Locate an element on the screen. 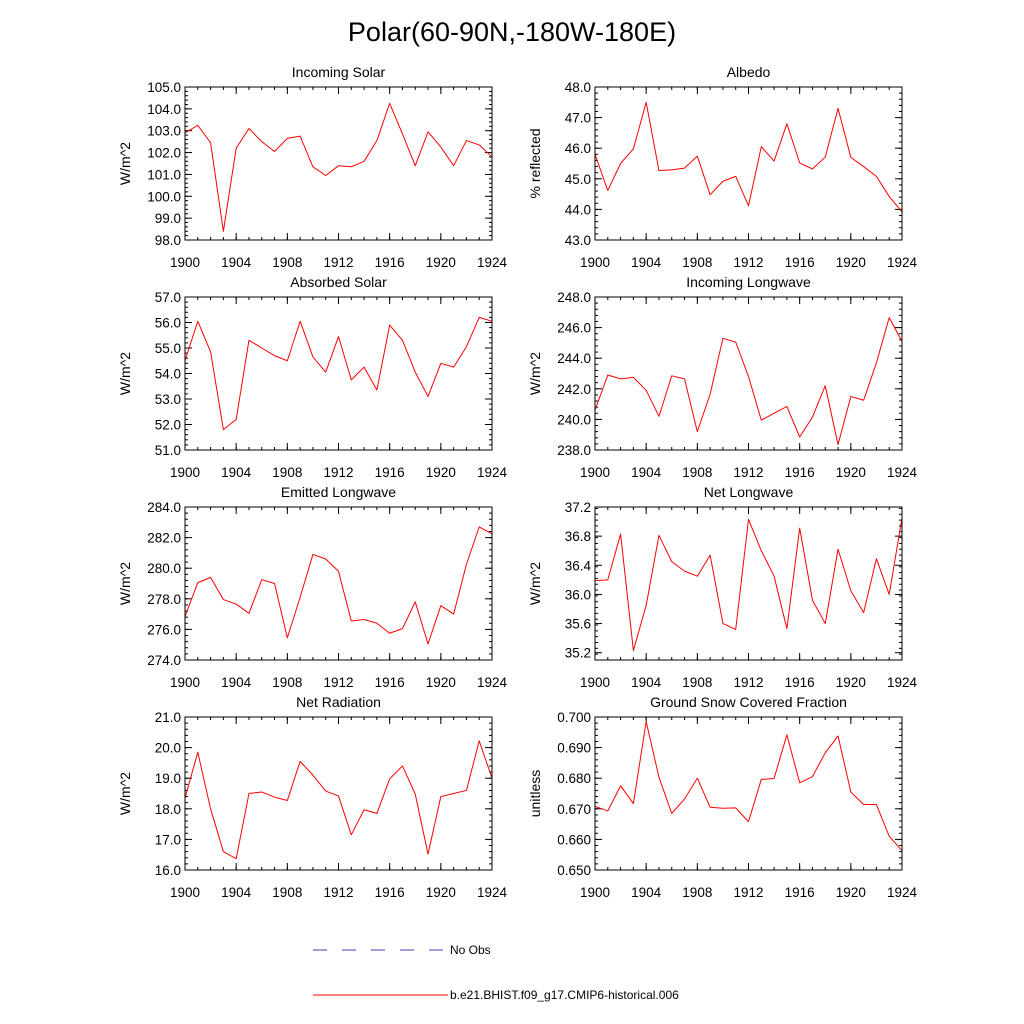 The height and width of the screenshot is (1024, 1024). y-axis-label-net-longwave: W/m^2 is located at coordinates (535, 583).